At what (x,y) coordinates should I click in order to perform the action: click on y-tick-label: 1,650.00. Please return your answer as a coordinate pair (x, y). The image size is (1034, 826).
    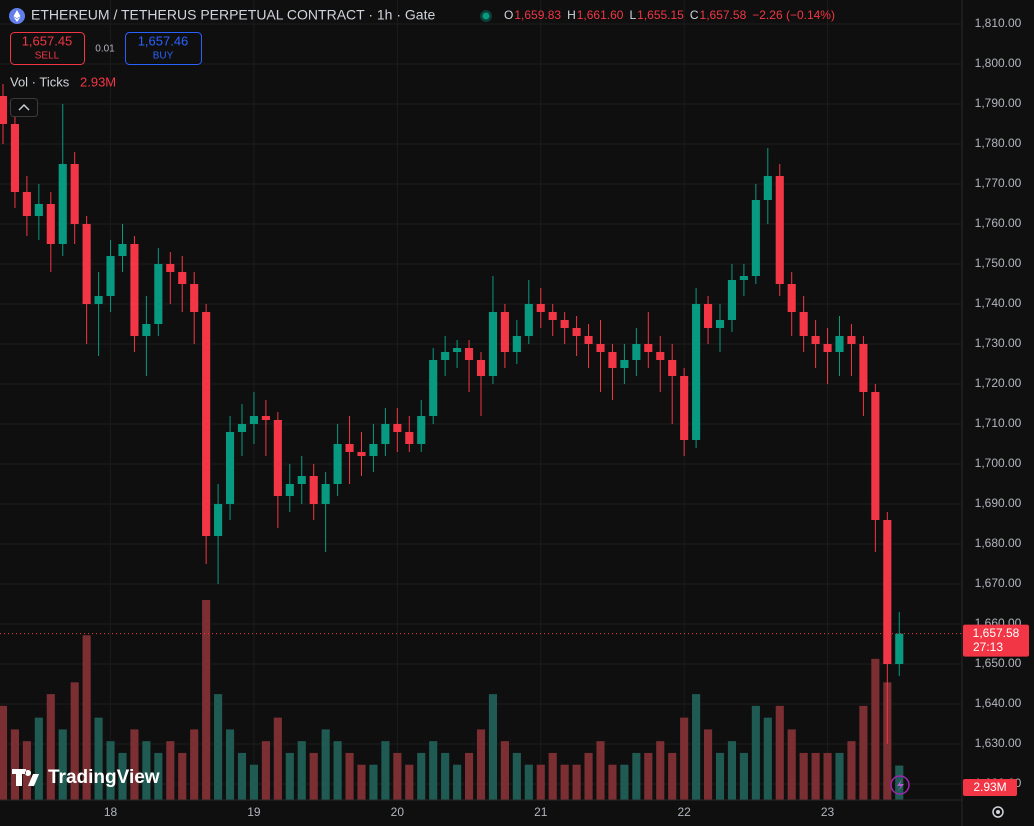
    Looking at the image, I should click on (998, 663).